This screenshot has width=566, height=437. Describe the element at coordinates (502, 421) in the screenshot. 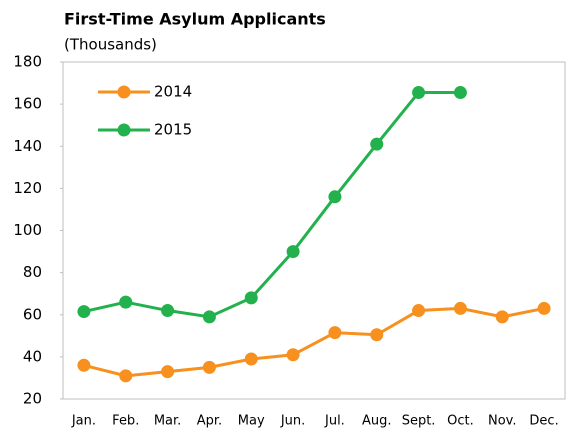

I see `x-tick-label: Nov.` at that location.